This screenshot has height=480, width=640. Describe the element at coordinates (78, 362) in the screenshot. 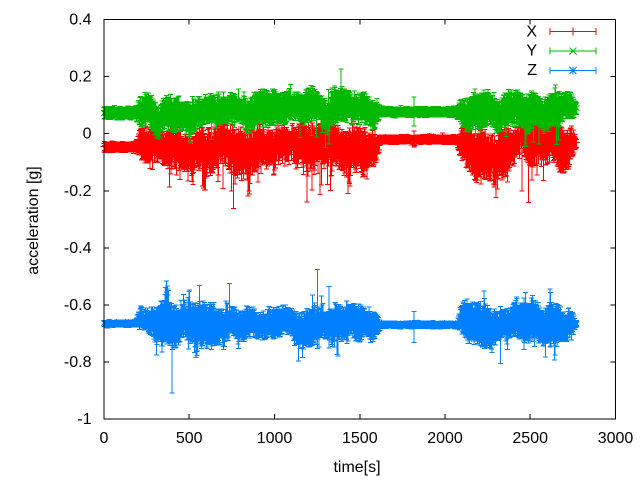

I see `svg-text: -0.8` at that location.